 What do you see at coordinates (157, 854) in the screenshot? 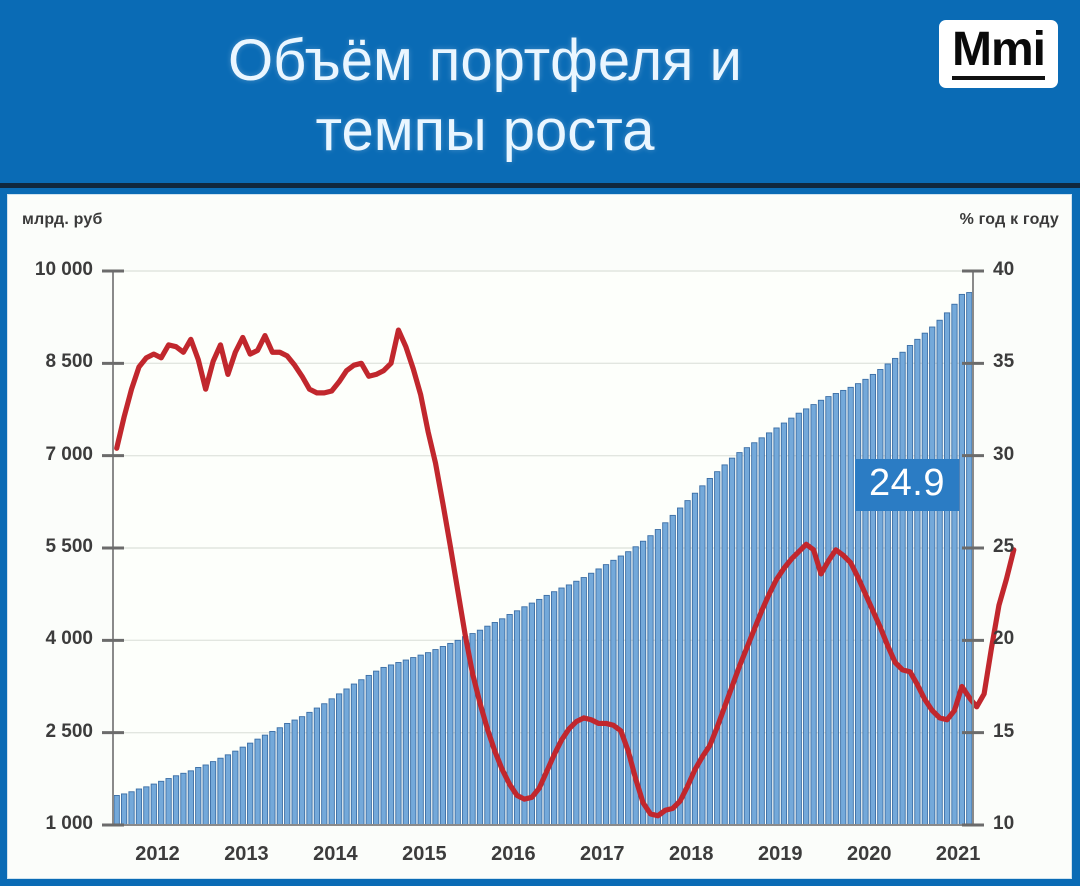
I see `x-axis-tick: 2012` at bounding box center [157, 854].